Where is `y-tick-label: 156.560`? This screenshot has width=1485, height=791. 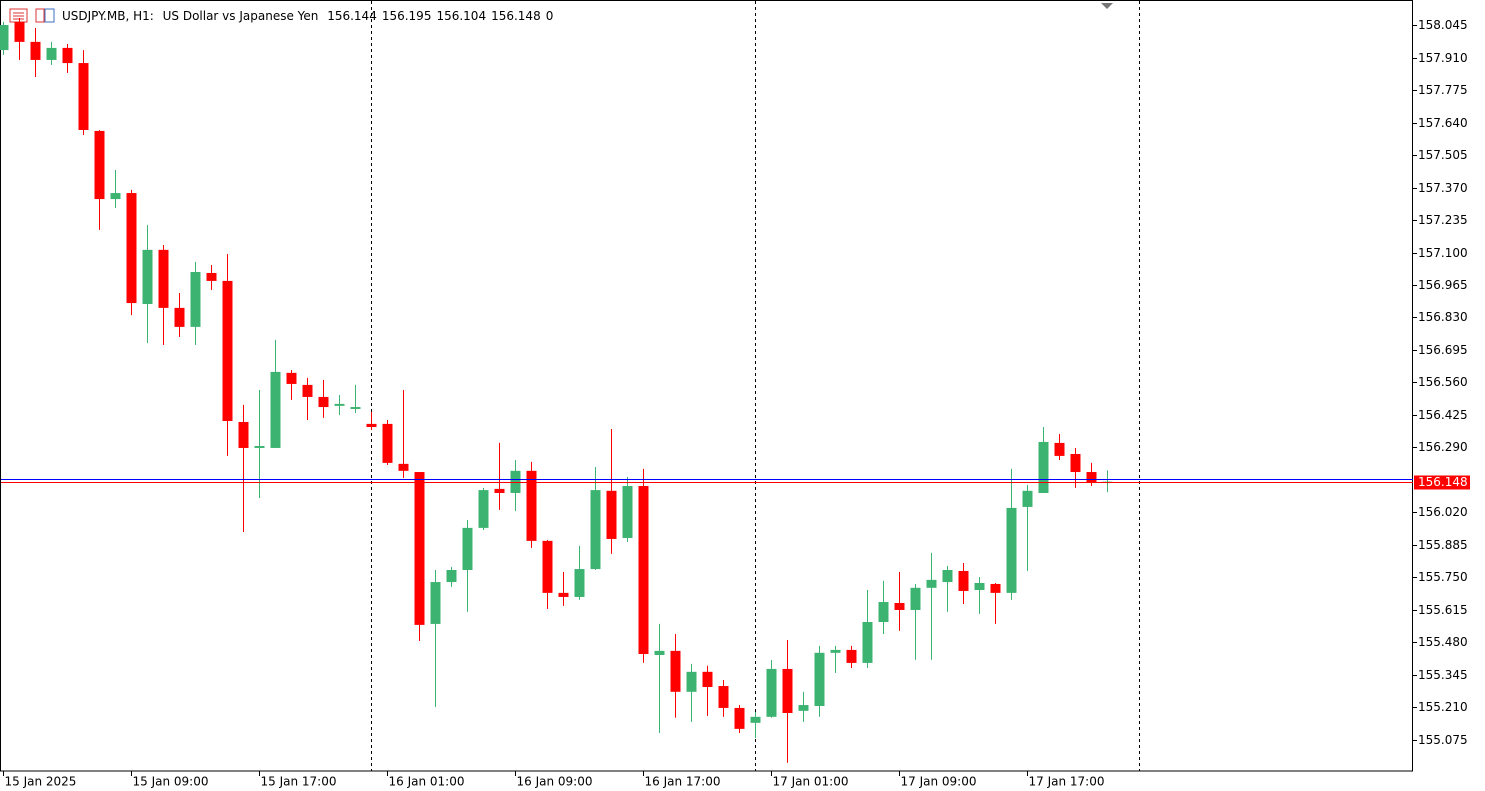 y-tick-label: 156.560 is located at coordinates (1443, 382).